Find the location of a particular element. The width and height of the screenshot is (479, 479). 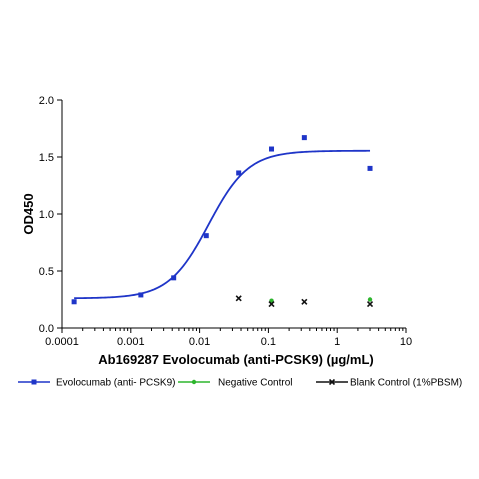

legend-item: Evolocumab (anti- PCSK9) is located at coordinates (97, 383).